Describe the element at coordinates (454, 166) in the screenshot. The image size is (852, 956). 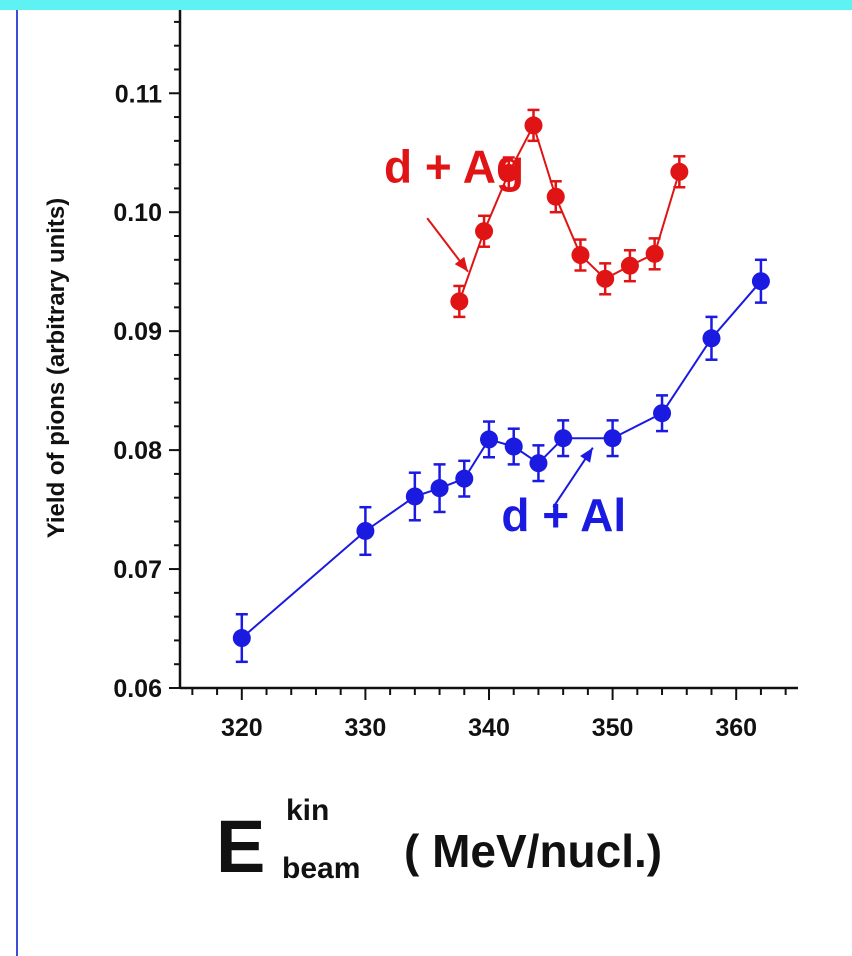
I see `series-label: d + Ag` at that location.